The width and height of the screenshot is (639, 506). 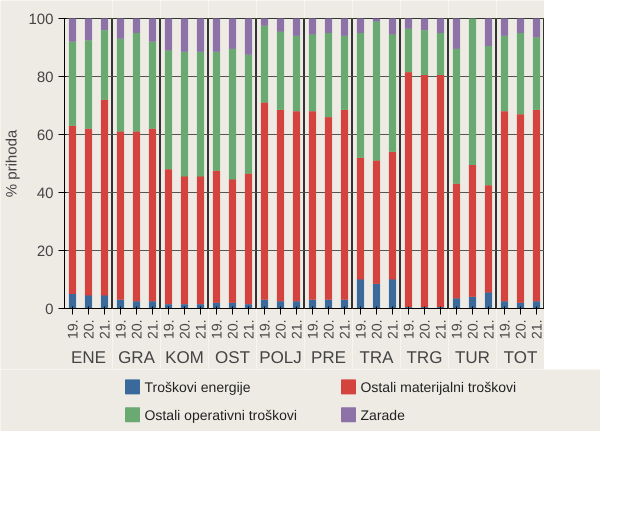 I want to click on legend-label: Troškovi energije, so click(x=197, y=386).